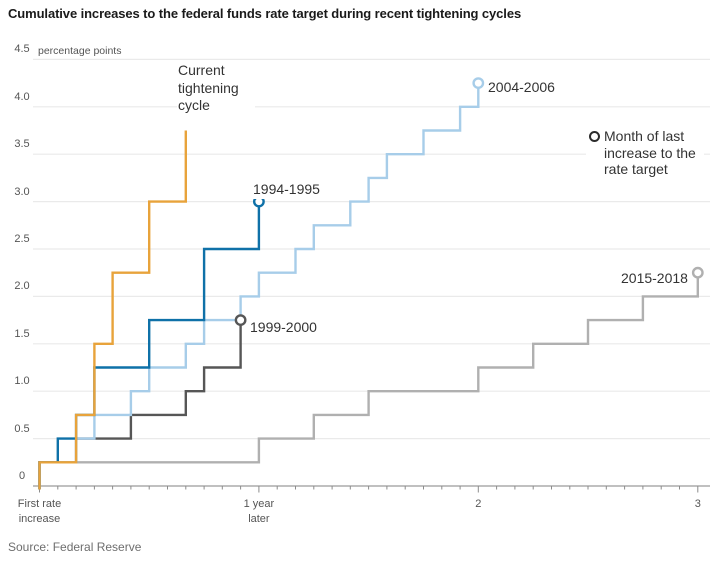 The width and height of the screenshot is (728, 565). Describe the element at coordinates (22, 428) in the screenshot. I see `y-tick-label: 0.5` at that location.